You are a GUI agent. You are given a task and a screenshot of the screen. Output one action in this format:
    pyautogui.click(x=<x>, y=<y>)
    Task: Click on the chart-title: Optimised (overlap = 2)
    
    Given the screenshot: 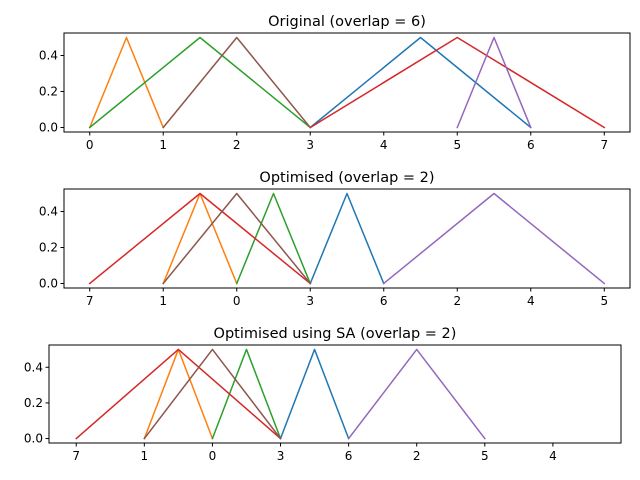 What is the action you would take?
    pyautogui.click(x=346, y=178)
    